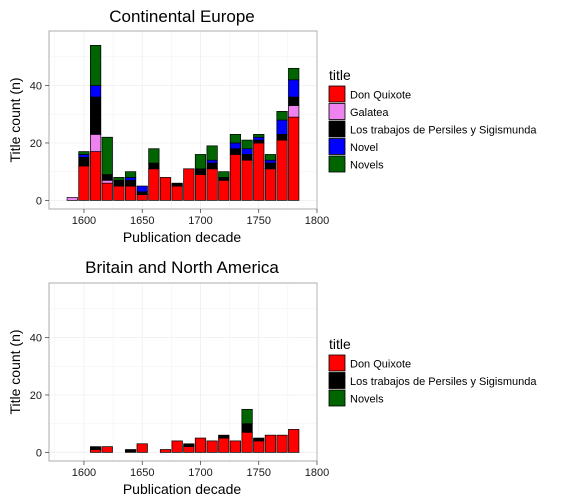 Image resolution: width=576 pixels, height=504 pixels. What do you see at coordinates (337, 111) in the screenshot?
I see `legend-swatch-galatea` at bounding box center [337, 111].